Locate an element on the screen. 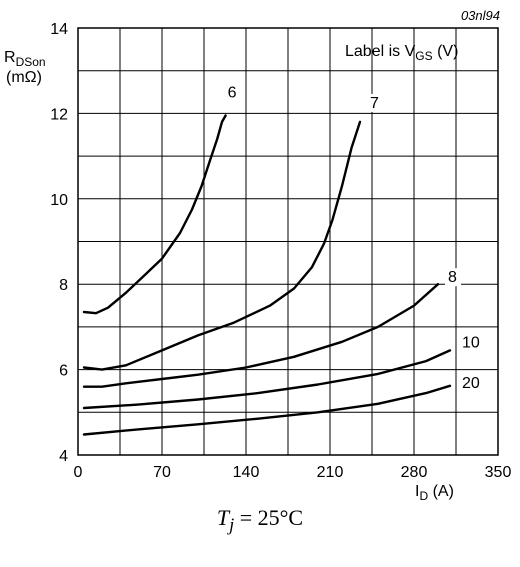 This screenshot has width=520, height=567. x-tick-label: 0 is located at coordinates (78, 472).